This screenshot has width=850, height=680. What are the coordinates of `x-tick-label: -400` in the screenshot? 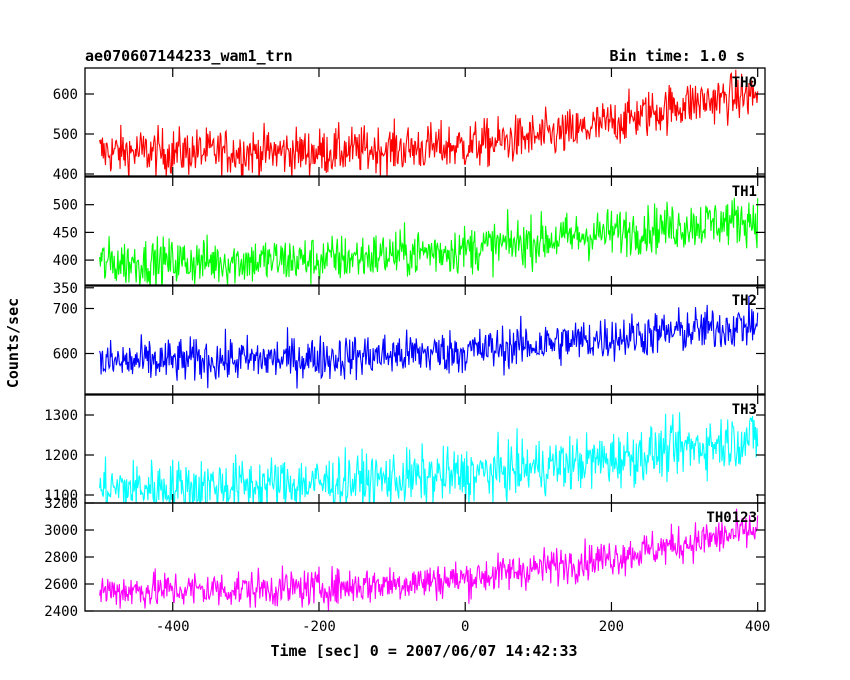 It's located at (173, 627).